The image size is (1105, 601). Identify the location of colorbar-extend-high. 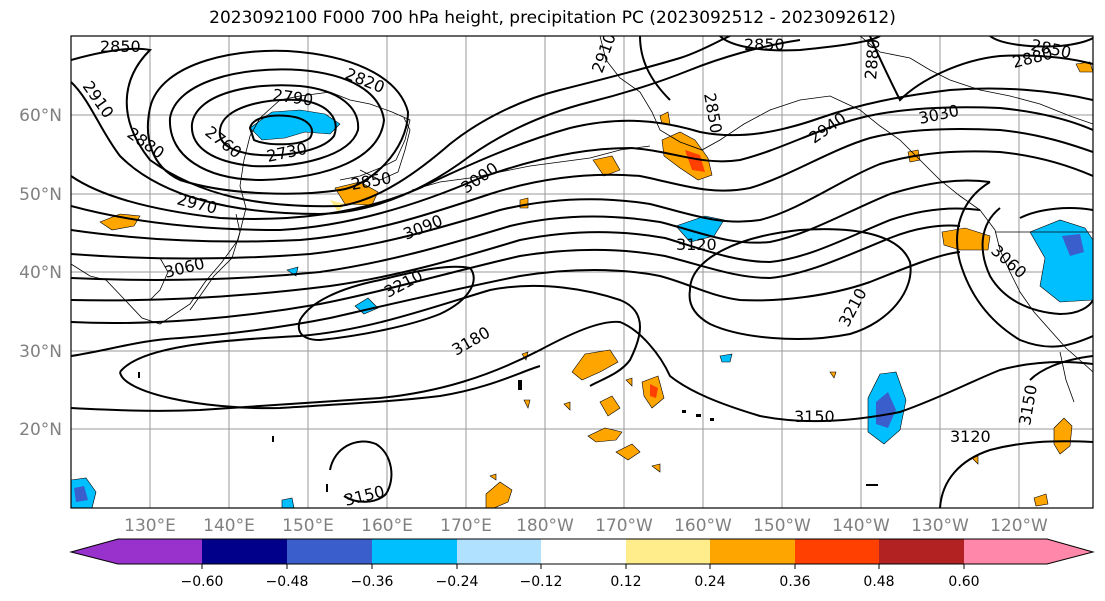
(1070, 551).